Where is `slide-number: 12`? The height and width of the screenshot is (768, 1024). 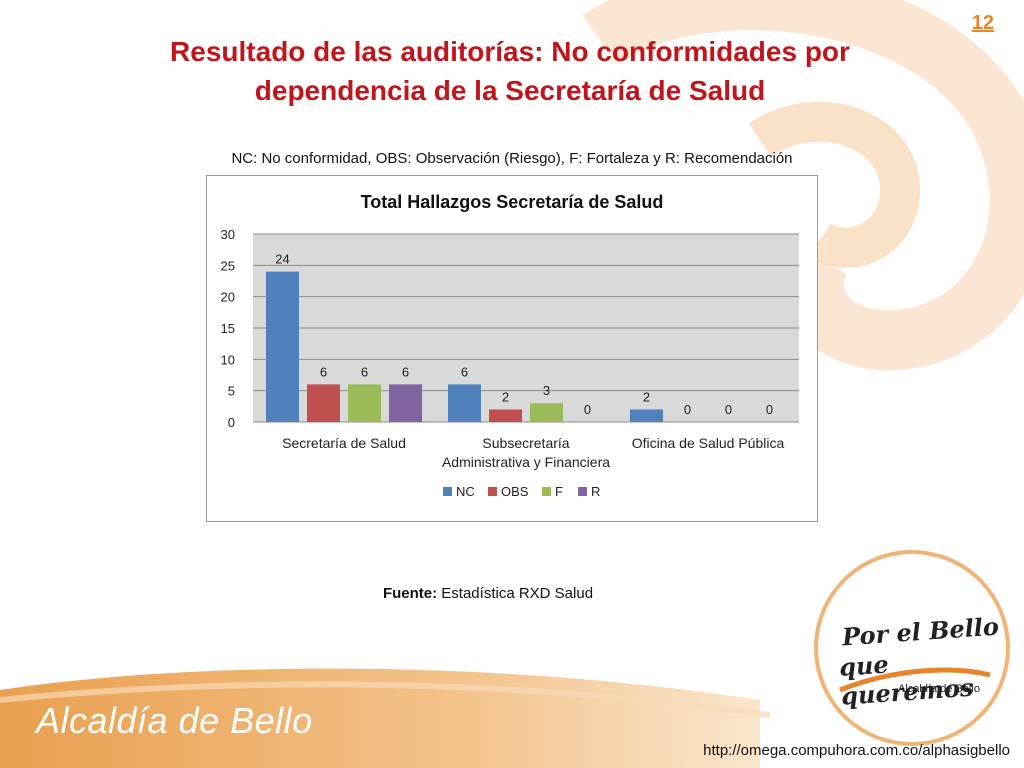 slide-number: 12 is located at coordinates (982, 23).